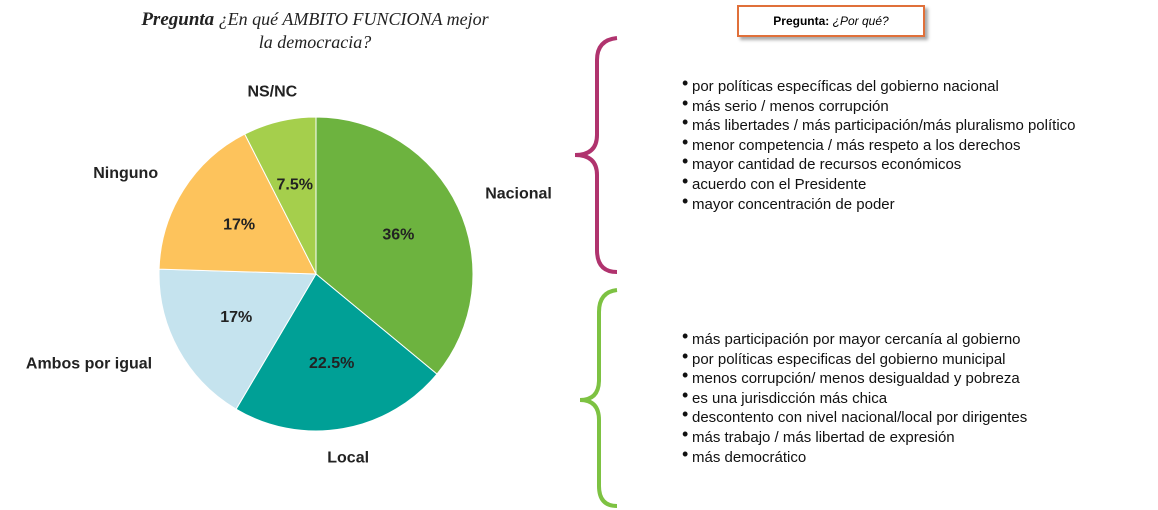  What do you see at coordinates (89, 363) in the screenshot?
I see `category-label: Ambos por igual` at bounding box center [89, 363].